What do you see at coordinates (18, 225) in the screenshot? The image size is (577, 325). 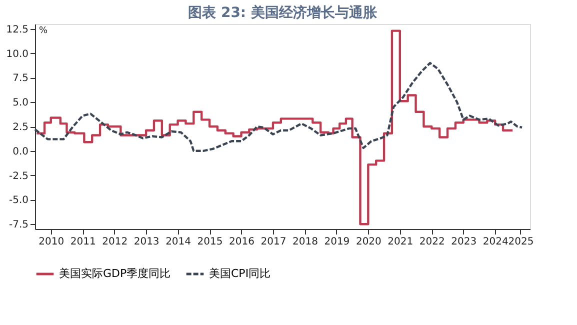 I see `y-tick-label: -7.5` at bounding box center [18, 225].